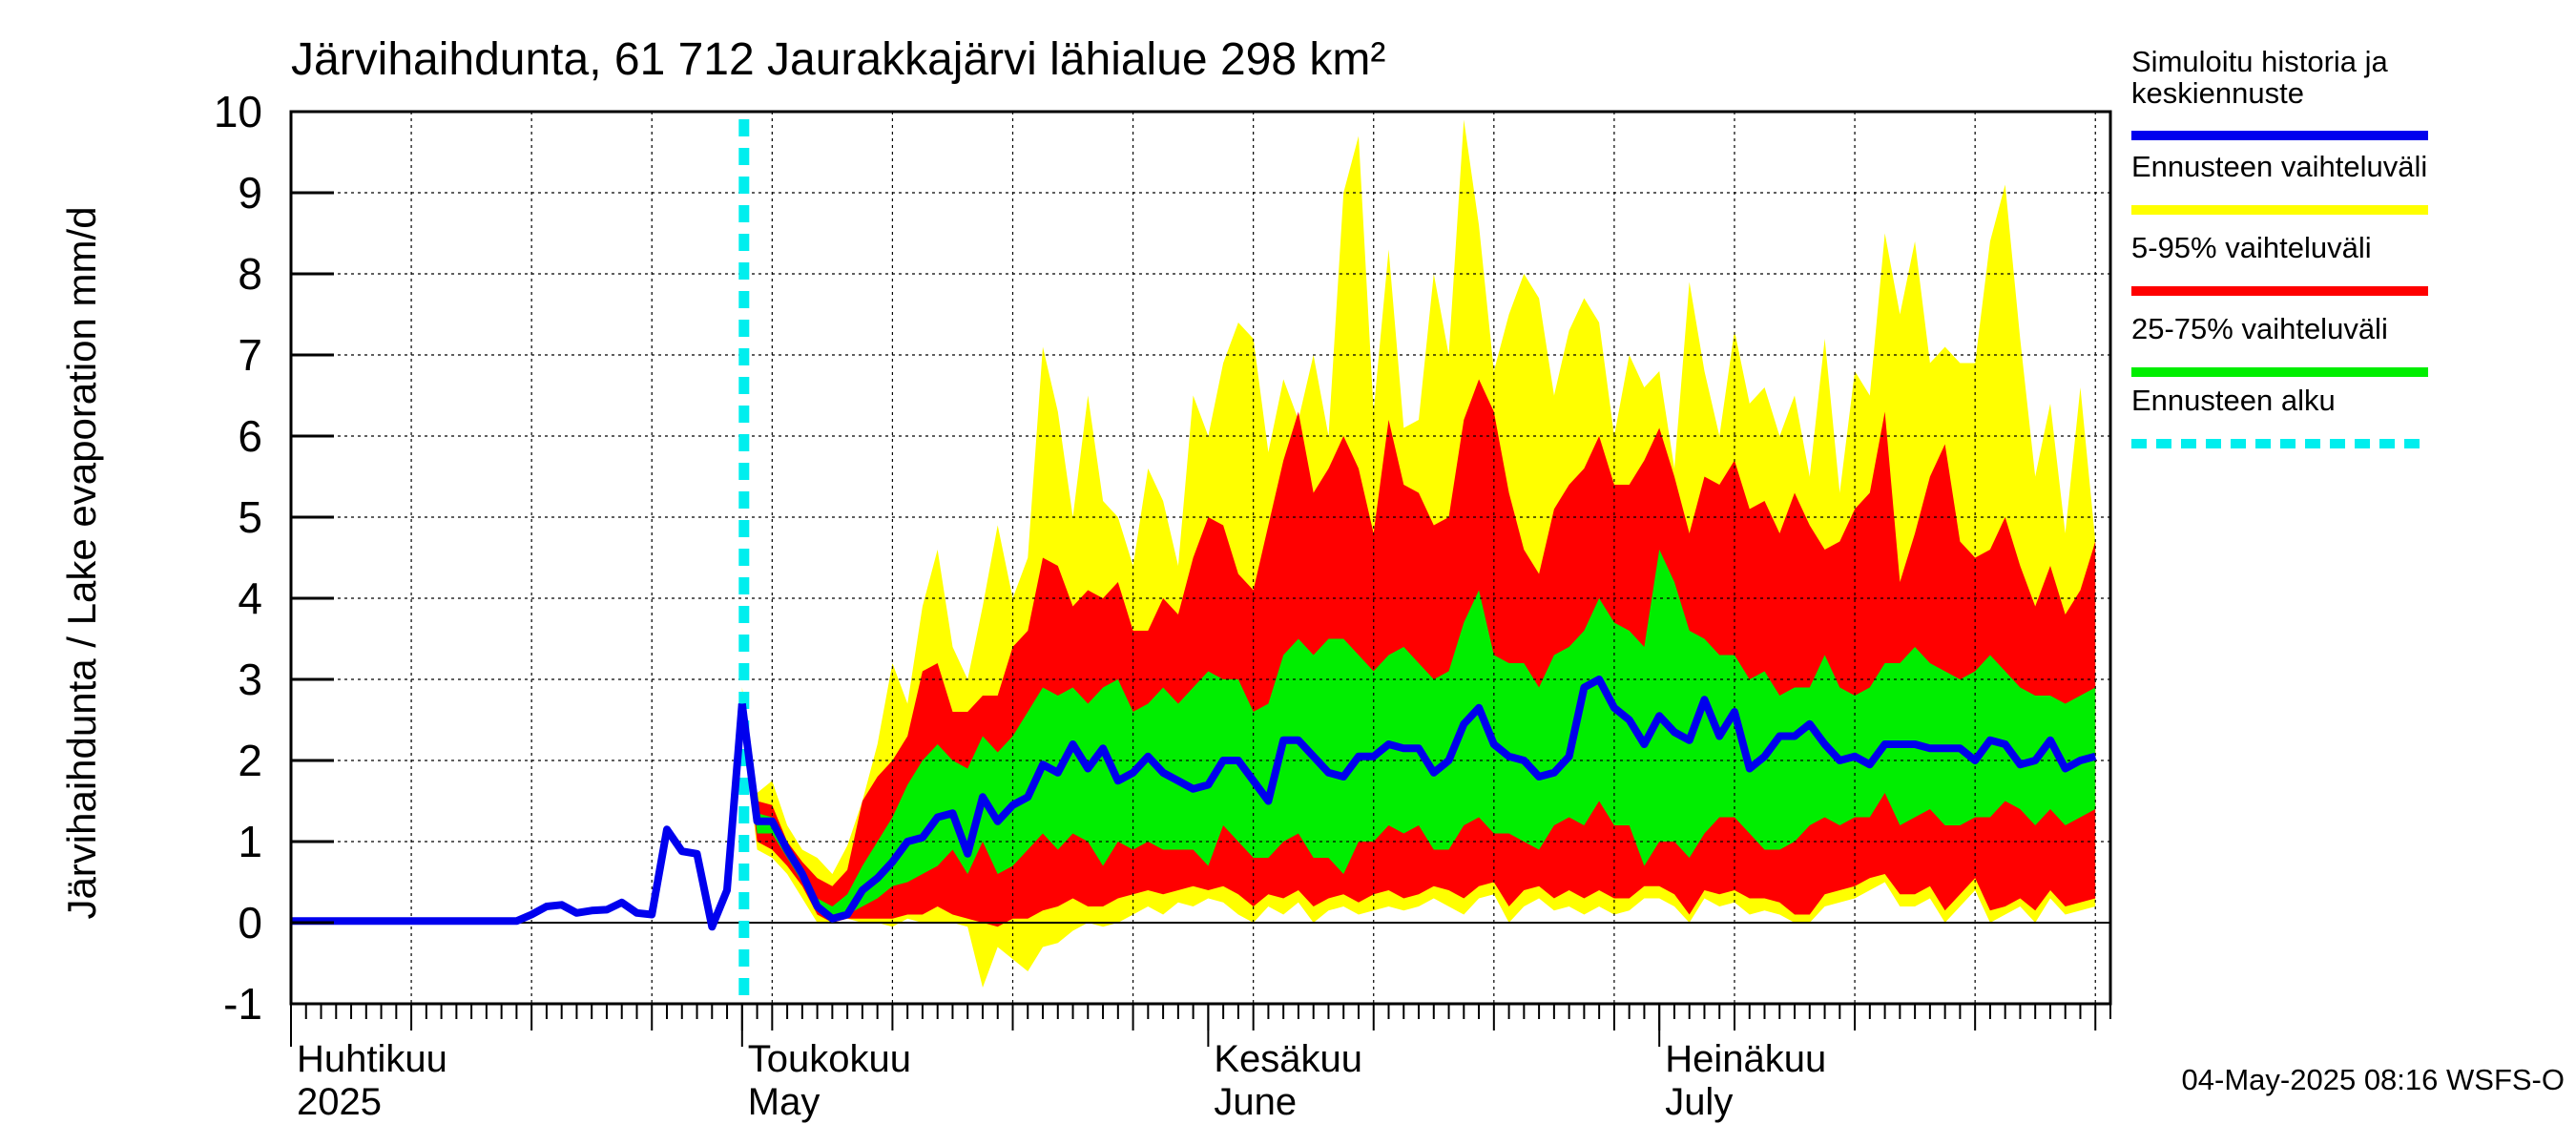  Describe the element at coordinates (2373, 1079) in the screenshot. I see `footer-timestamp: 04-May-2025 08:16 WSFS-O` at that location.